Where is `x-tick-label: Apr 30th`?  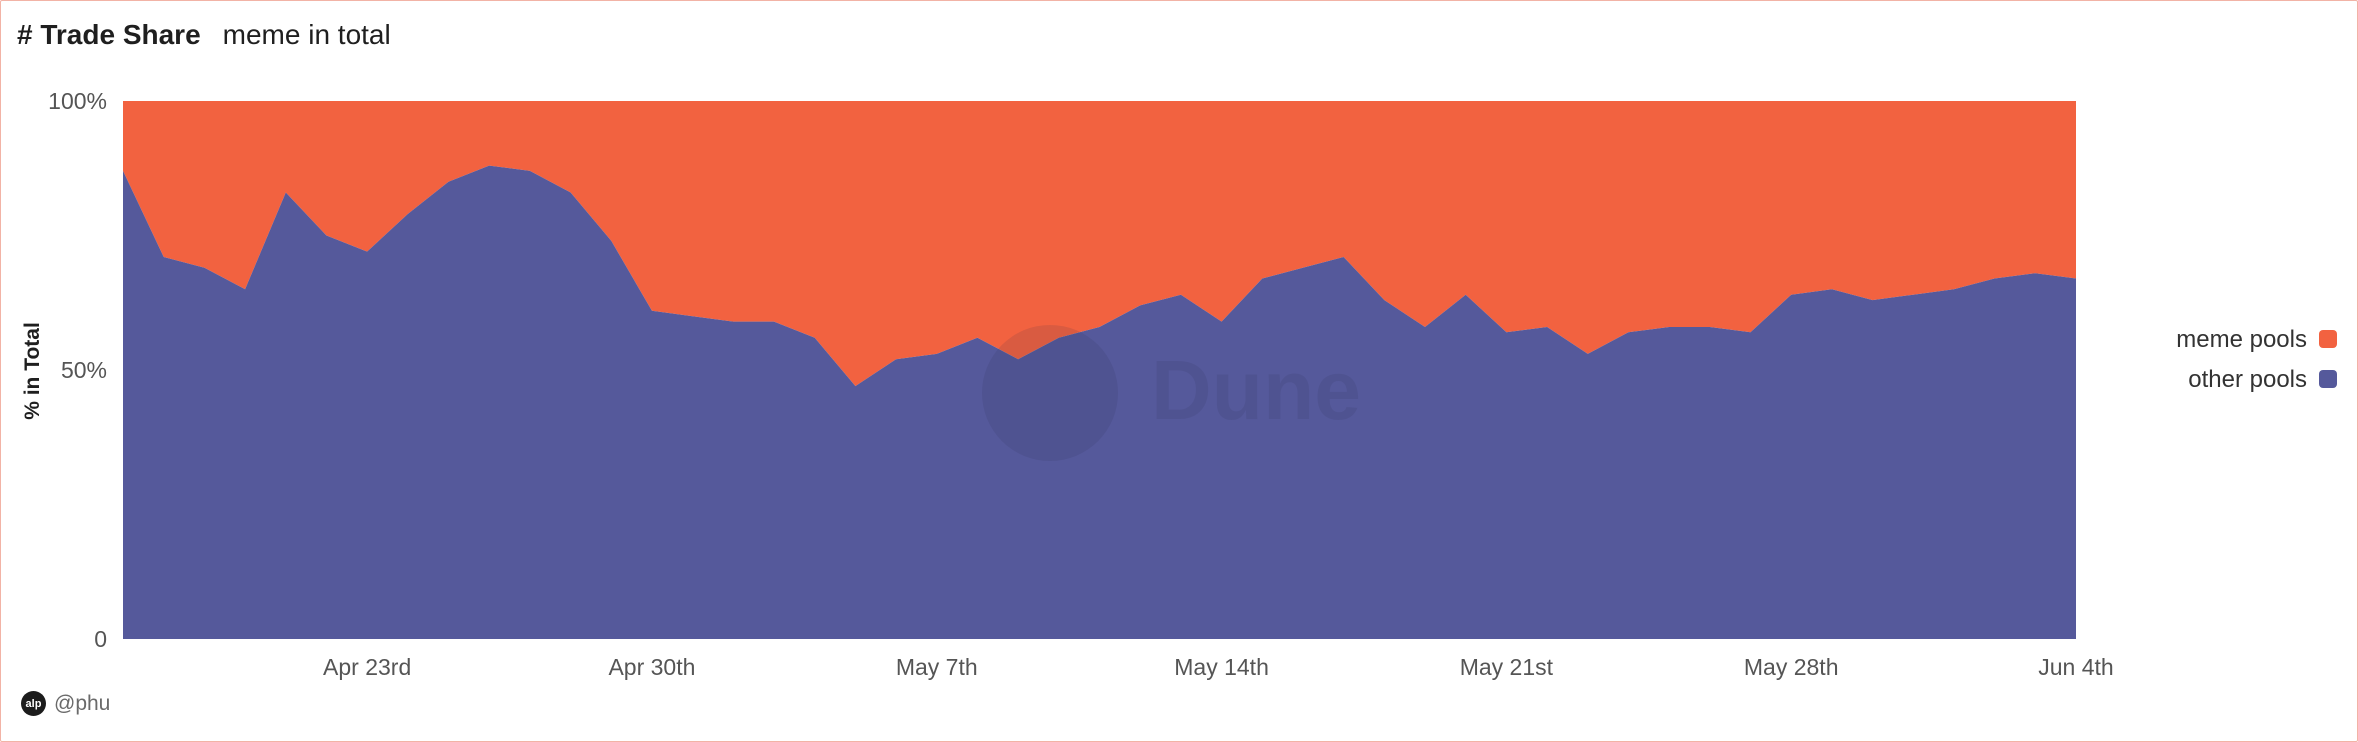 x-tick-label: Apr 30th is located at coordinates (651, 667).